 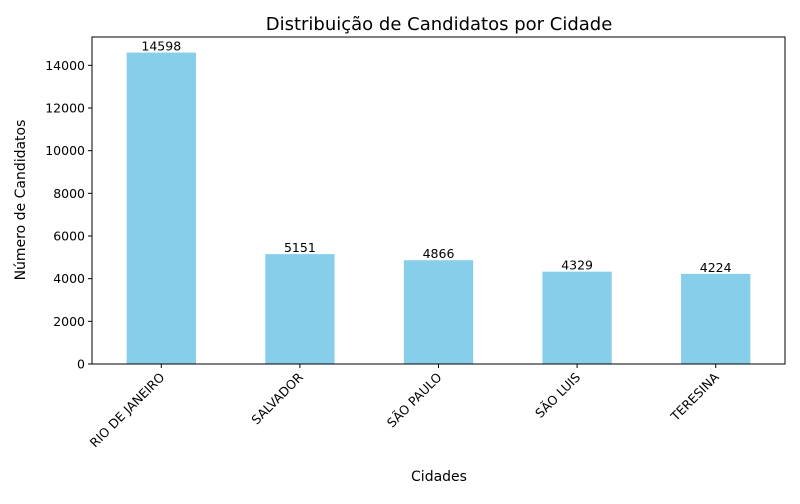 What do you see at coordinates (69, 235) in the screenshot?
I see `y-tick-label: 6000` at bounding box center [69, 235].